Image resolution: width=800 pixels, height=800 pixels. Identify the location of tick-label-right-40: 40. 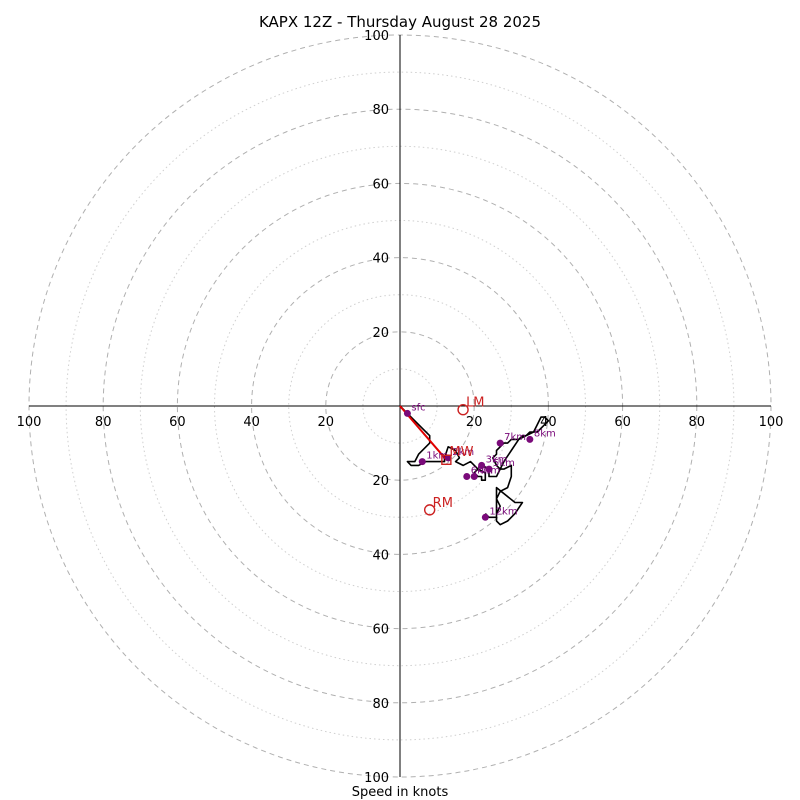
(548, 422).